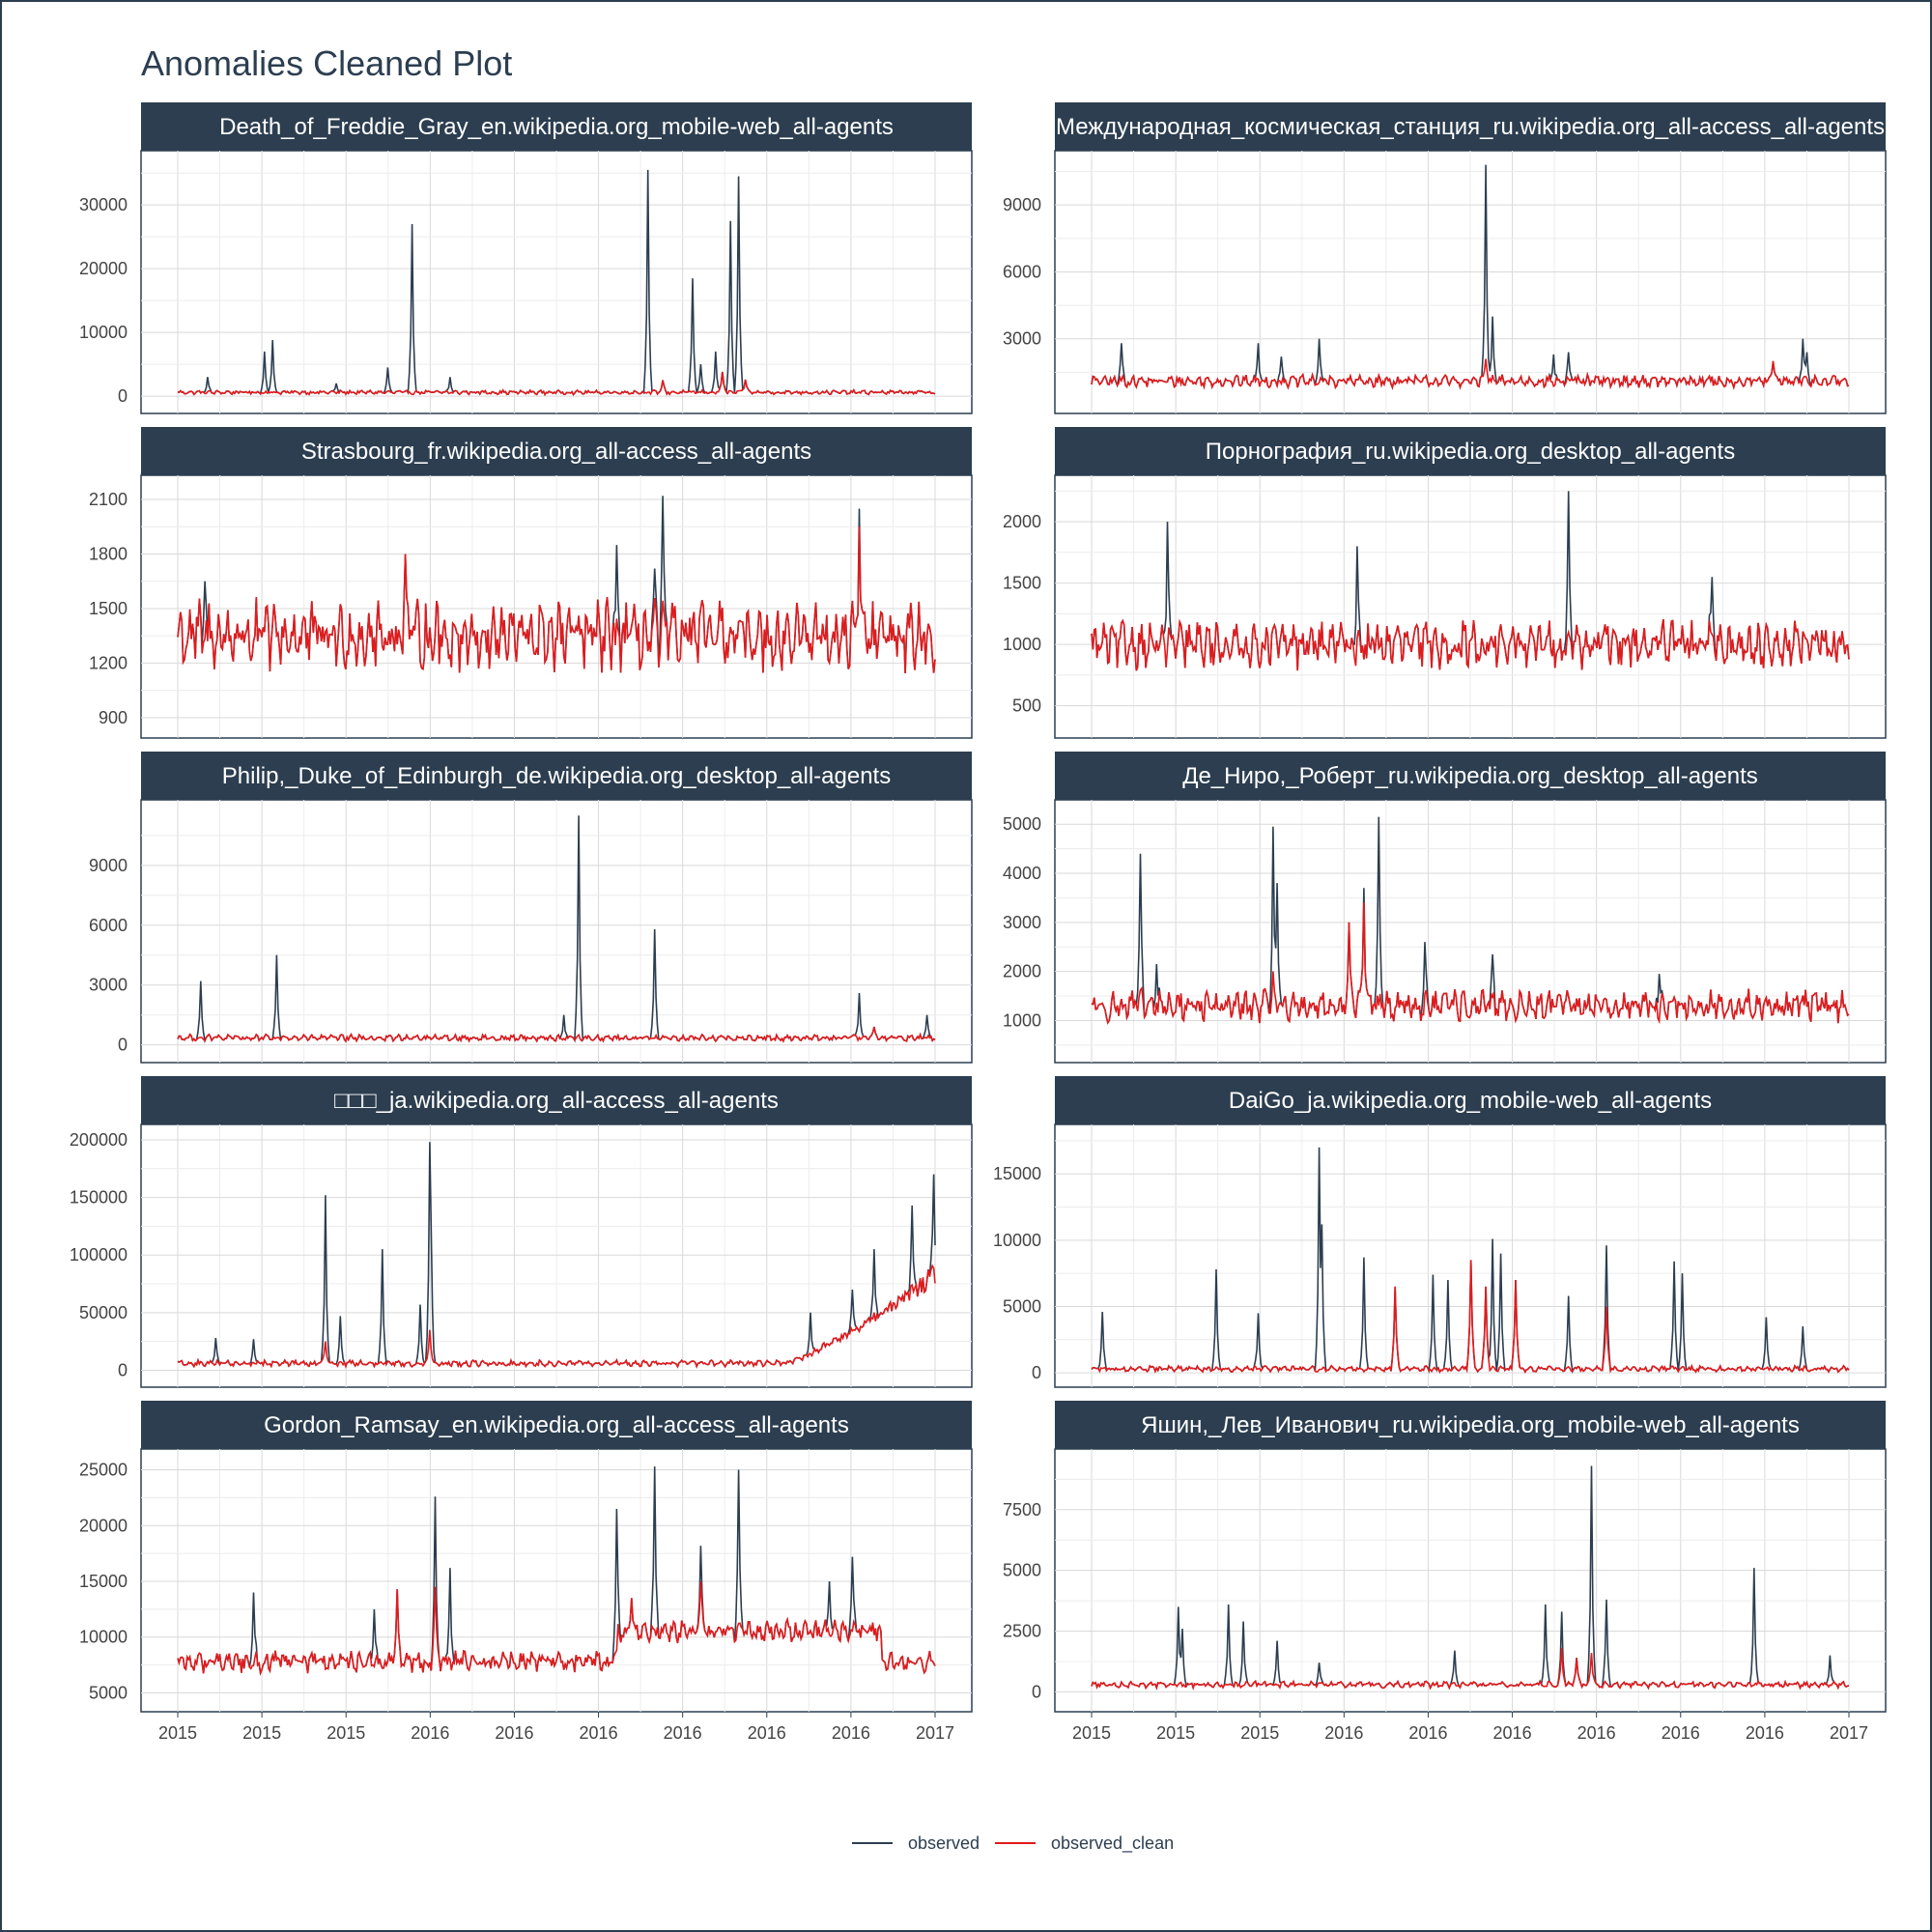 This screenshot has width=1932, height=1932. I want to click on y-tick-label: 900, so click(113, 717).